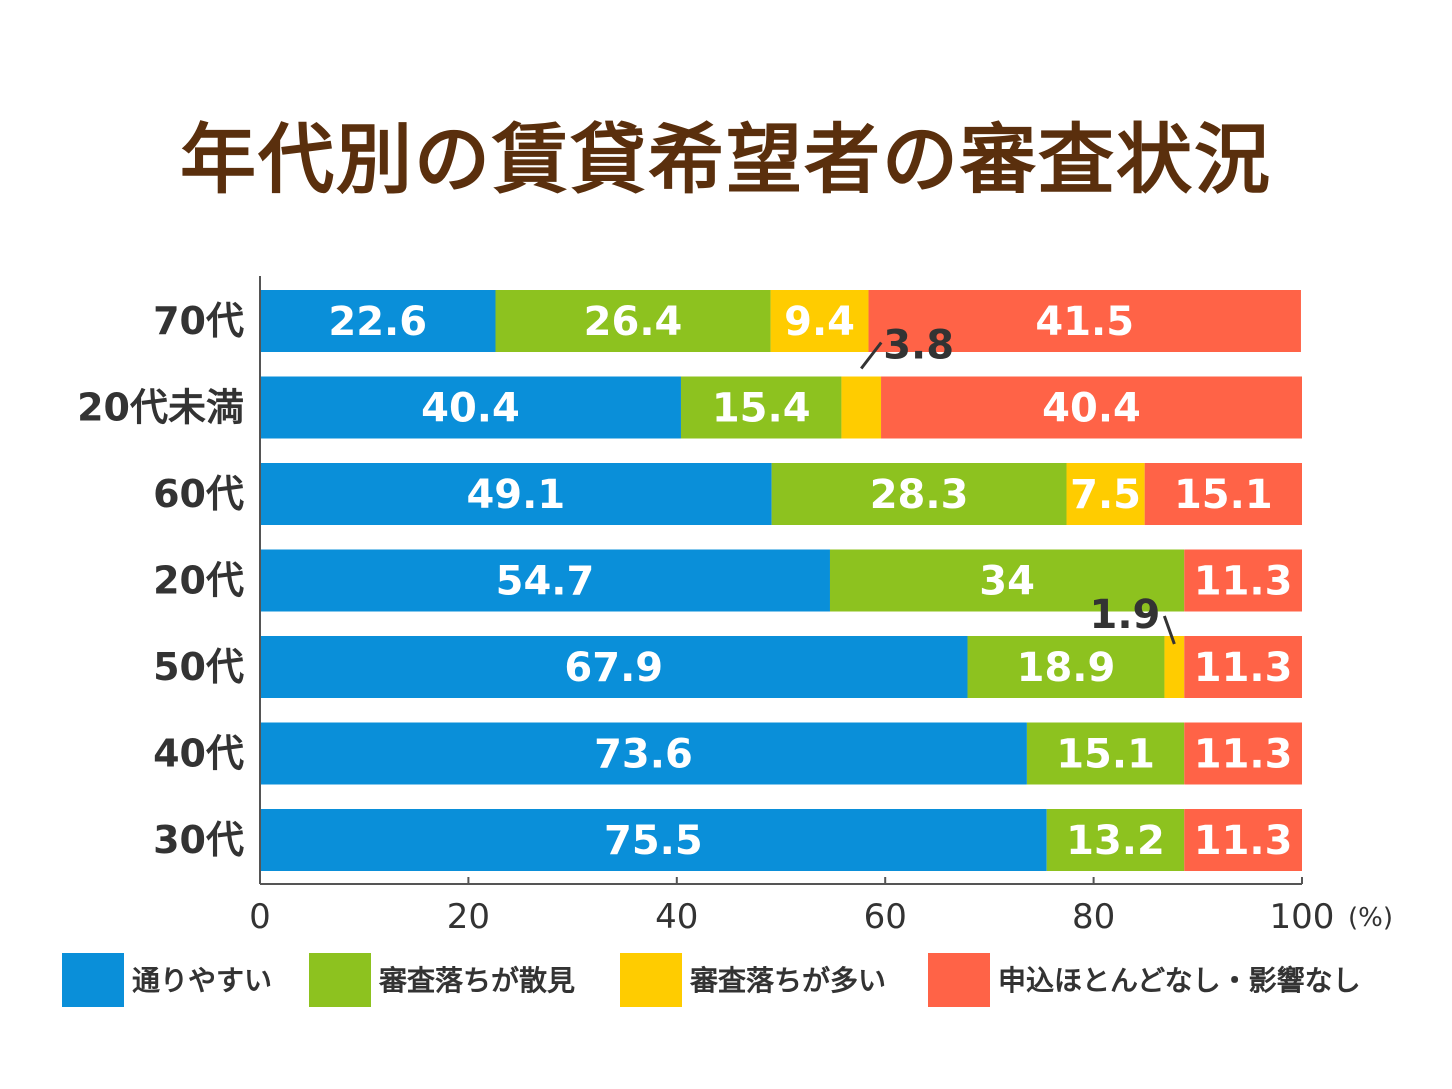 The width and height of the screenshot is (1452, 1089). I want to click on data-label: 67.9, so click(613, 668).